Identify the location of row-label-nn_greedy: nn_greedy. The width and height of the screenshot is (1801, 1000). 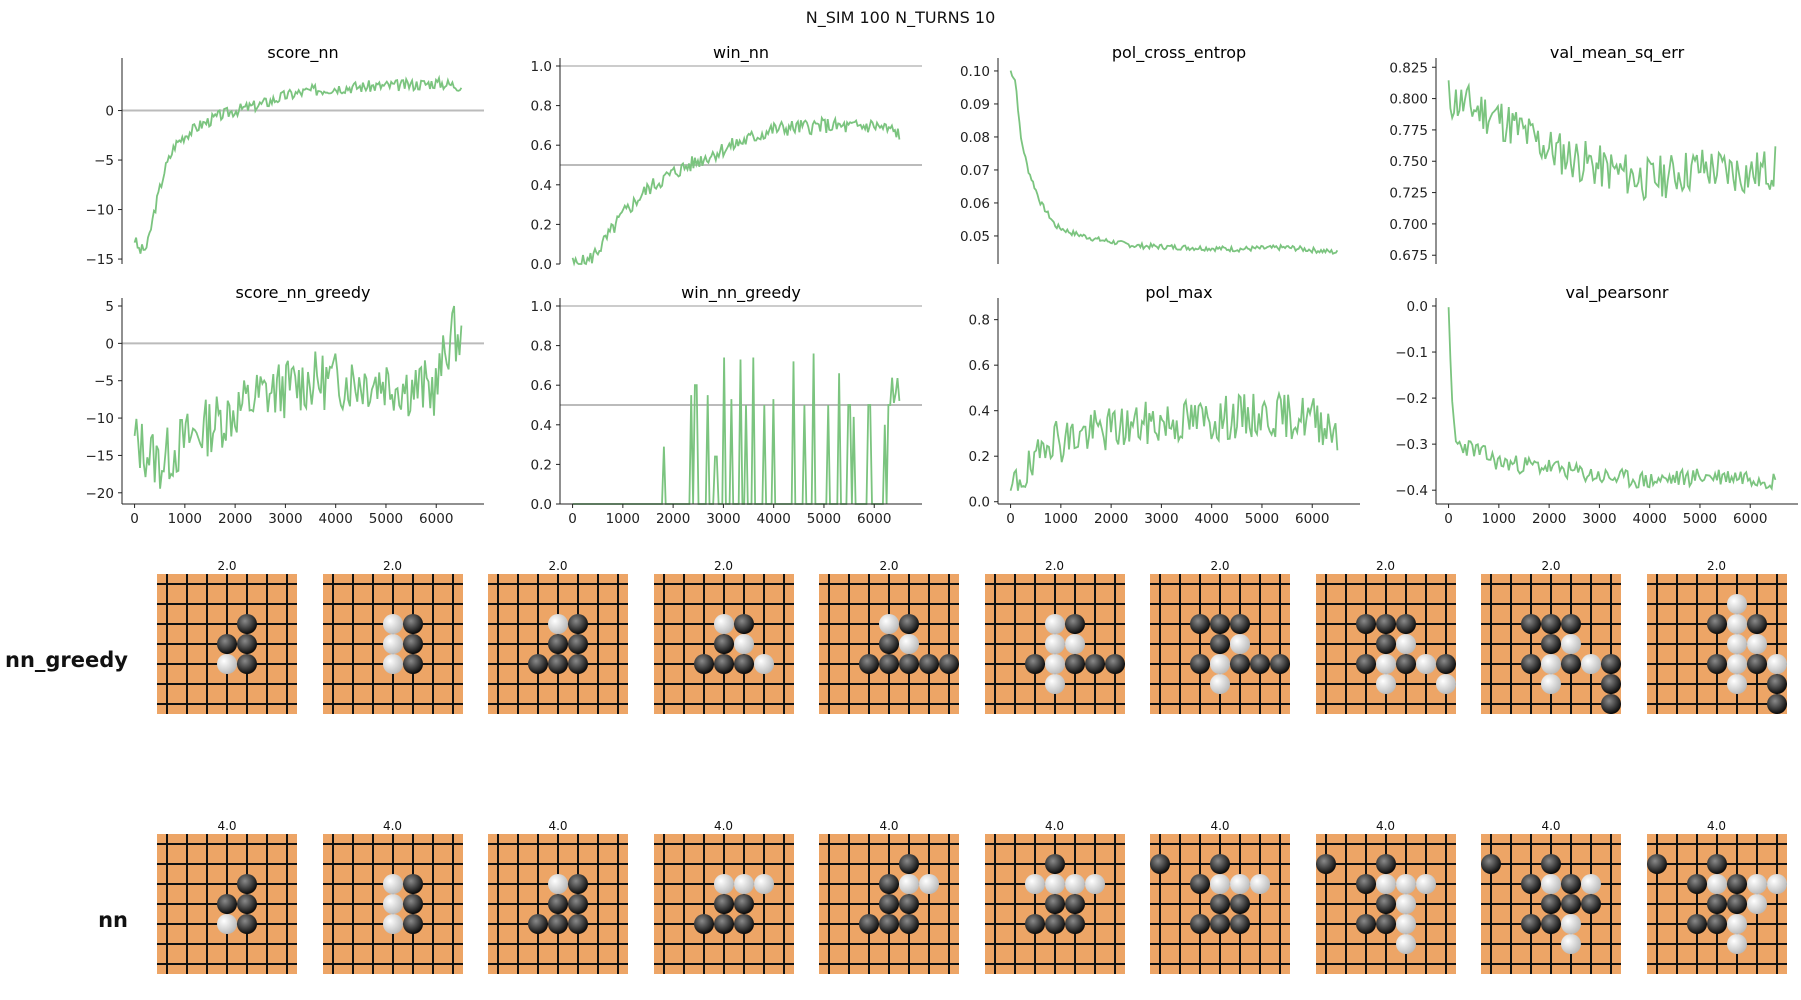
(66, 660).